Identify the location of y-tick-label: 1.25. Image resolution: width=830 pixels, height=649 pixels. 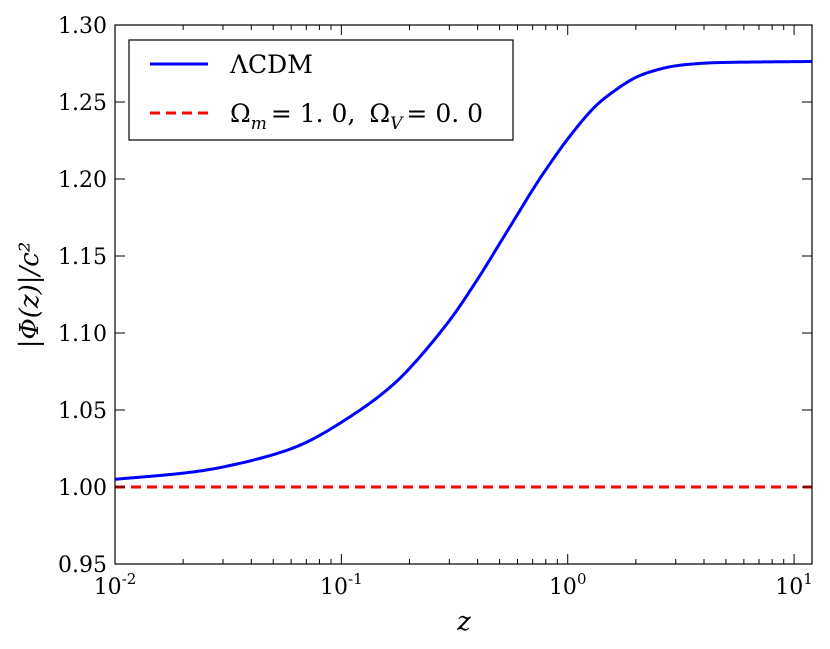
(82, 103).